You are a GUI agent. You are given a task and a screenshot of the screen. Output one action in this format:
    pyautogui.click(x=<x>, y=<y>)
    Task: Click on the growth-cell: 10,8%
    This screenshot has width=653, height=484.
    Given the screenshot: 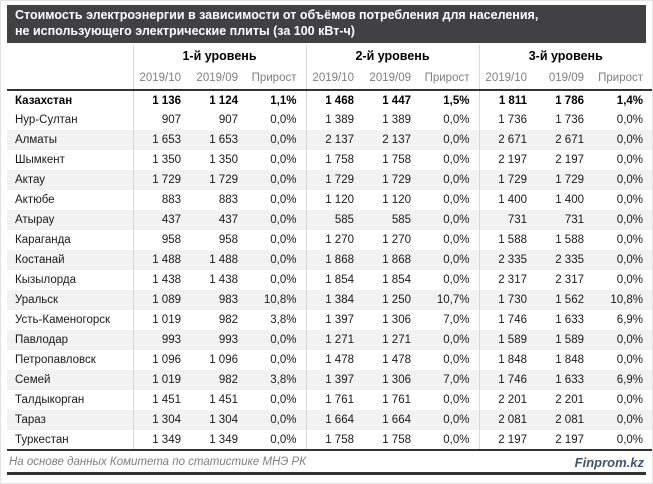 What is the action you would take?
    pyautogui.click(x=627, y=300)
    